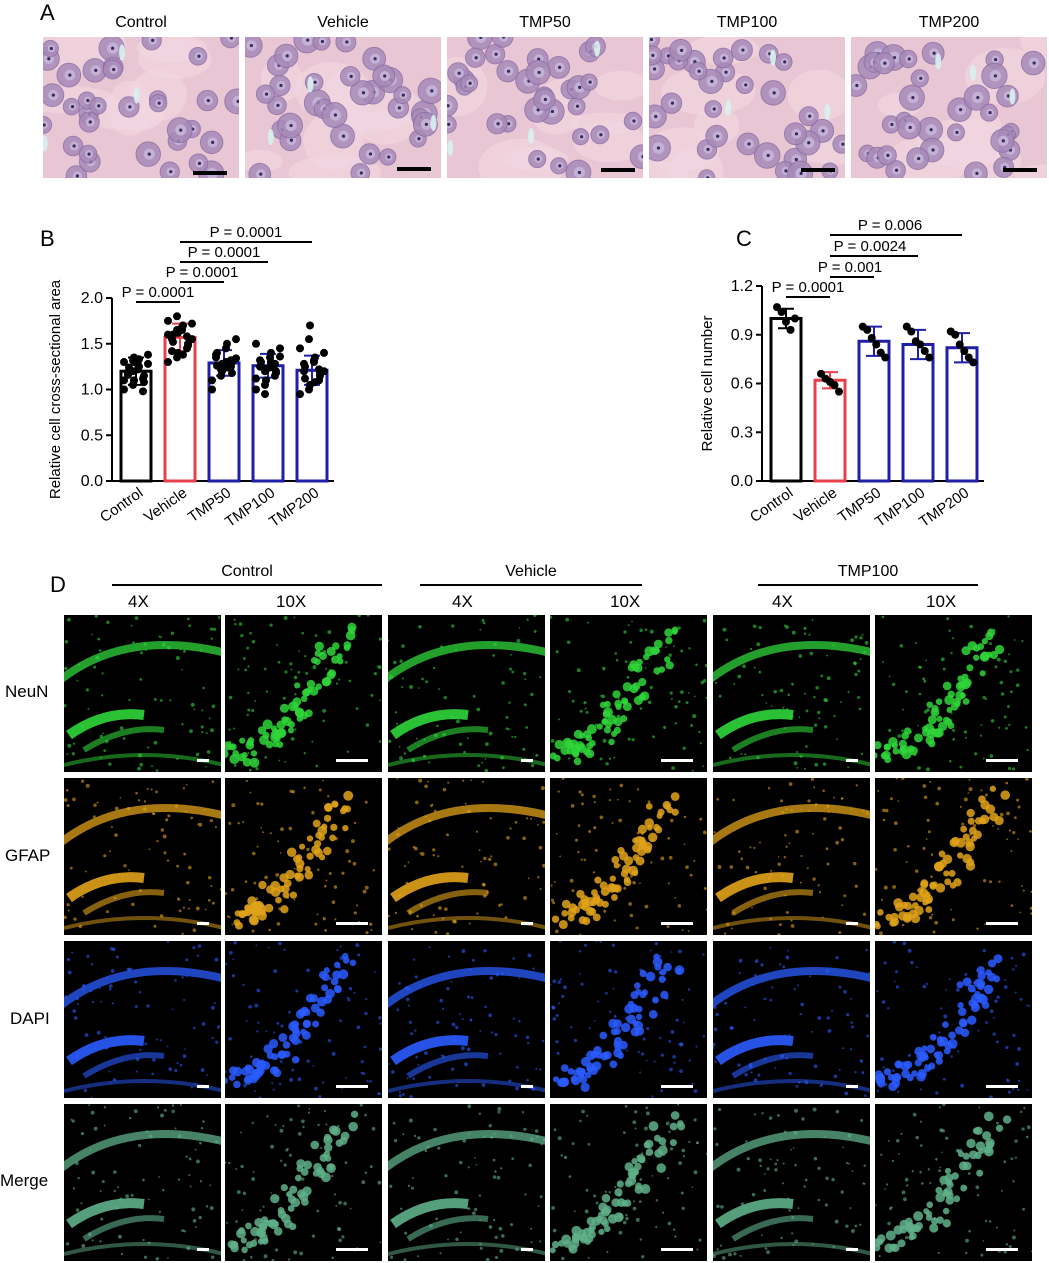 The height and width of the screenshot is (1263, 1049). I want to click on p-value-label: P = 0.001, so click(850, 267).